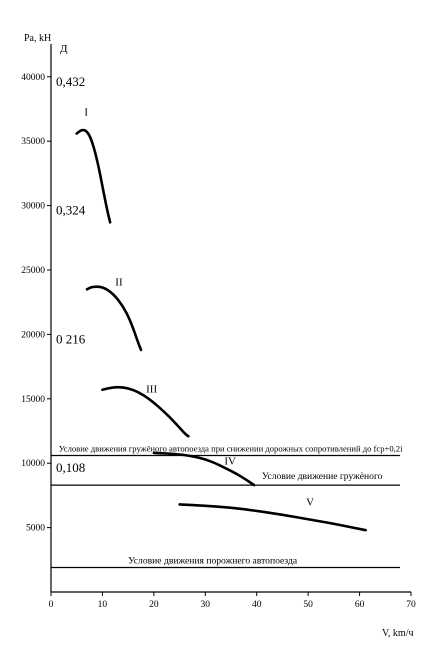 Image resolution: width=426 pixels, height=661 pixels. Describe the element at coordinates (36, 303) in the screenshot. I see `y-ticks: 5000 10000 15000 20000 25000 30000 35000 40000` at that location.